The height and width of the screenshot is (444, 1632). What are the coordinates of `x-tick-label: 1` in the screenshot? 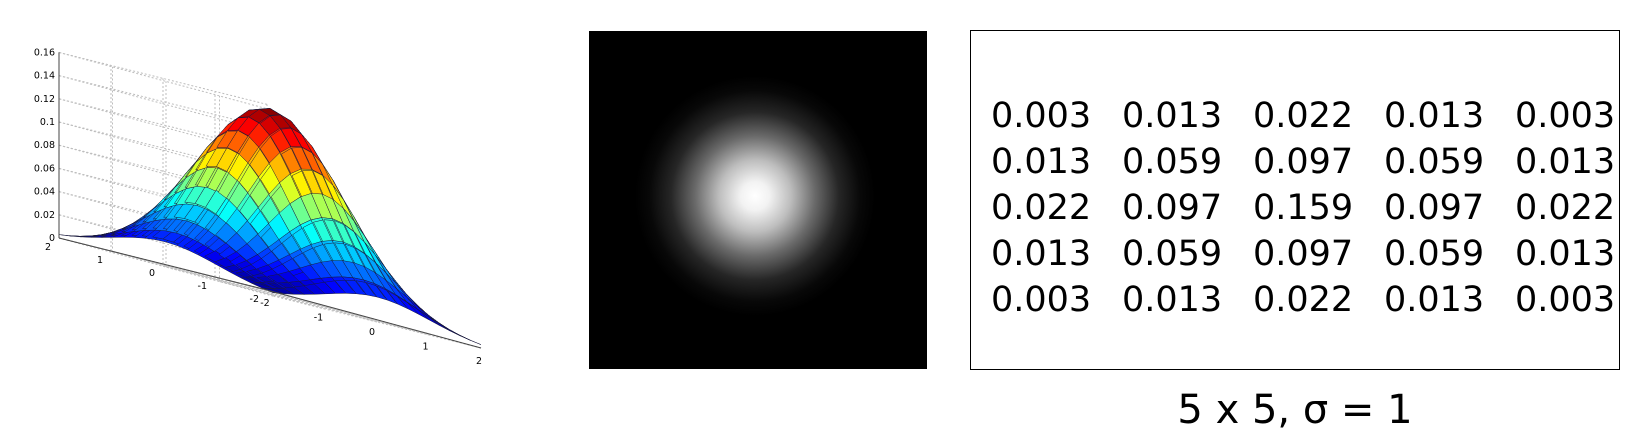 It's located at (425, 347).